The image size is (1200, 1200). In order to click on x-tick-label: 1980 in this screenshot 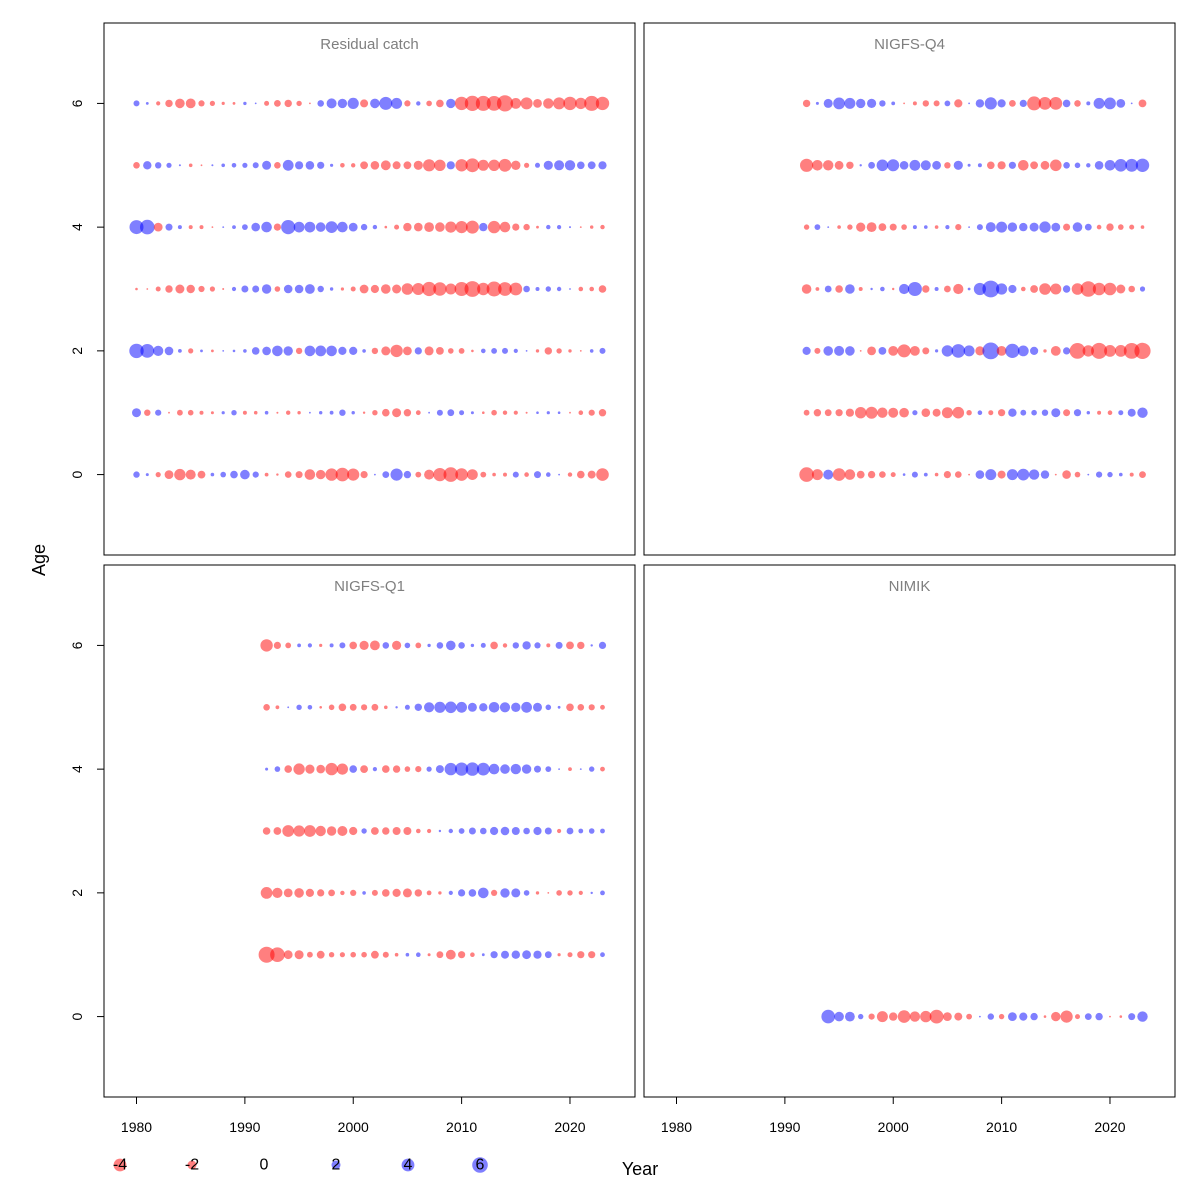, I will do `click(136, 1127)`.